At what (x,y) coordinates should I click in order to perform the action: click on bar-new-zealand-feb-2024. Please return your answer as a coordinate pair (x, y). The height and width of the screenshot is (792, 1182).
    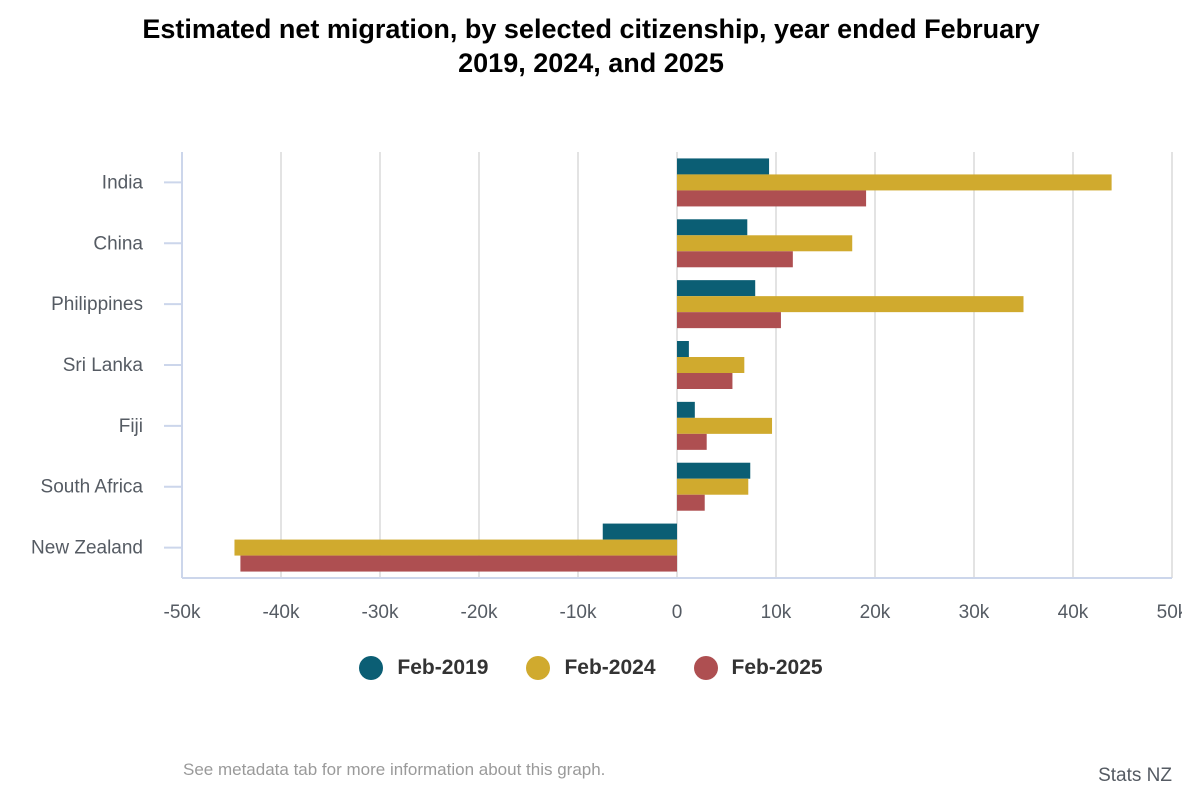
    Looking at the image, I should click on (455, 547).